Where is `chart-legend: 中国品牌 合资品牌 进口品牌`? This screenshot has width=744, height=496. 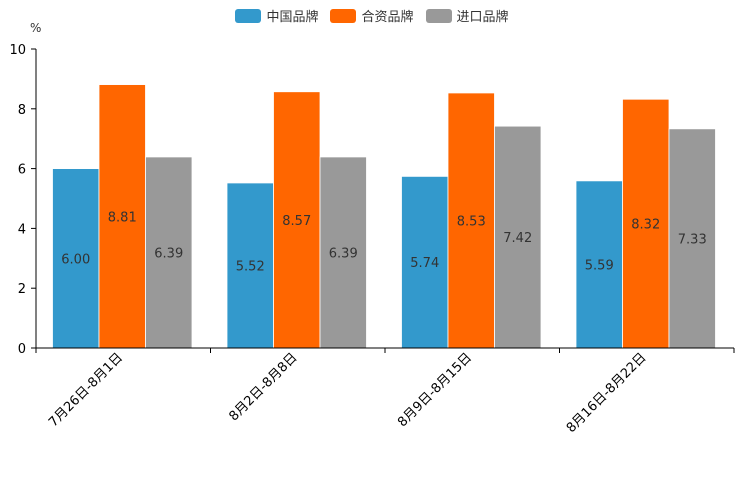
chart-legend: 中国品牌 合资品牌 进口品牌 is located at coordinates (372, 15).